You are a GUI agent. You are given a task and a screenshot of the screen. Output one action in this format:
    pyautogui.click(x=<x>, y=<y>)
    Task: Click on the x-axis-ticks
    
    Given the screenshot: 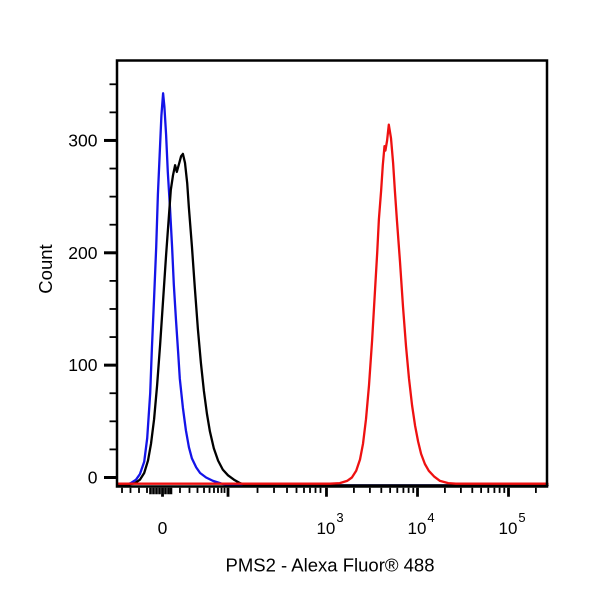 What is the action you would take?
    pyautogui.click(x=329, y=492)
    